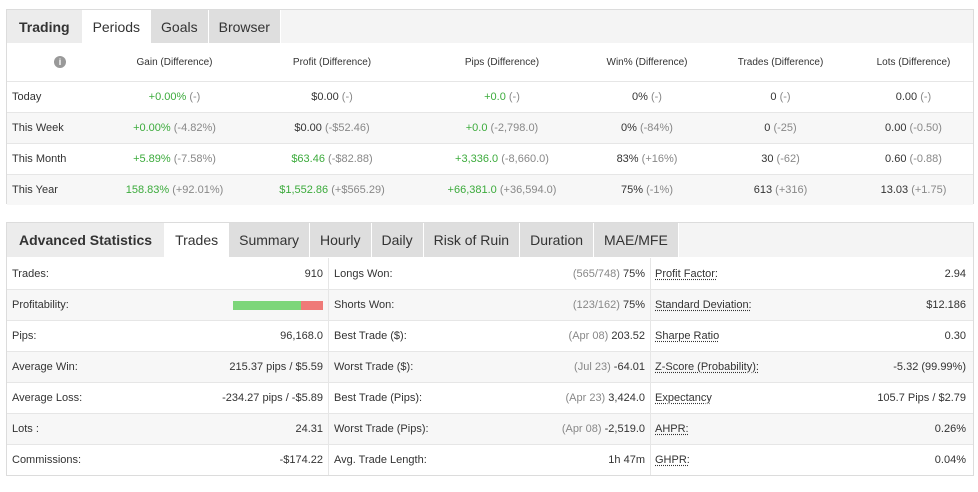 The width and height of the screenshot is (978, 492). What do you see at coordinates (683, 398) in the screenshot?
I see `stat-label-tooltip: Expectancy` at bounding box center [683, 398].